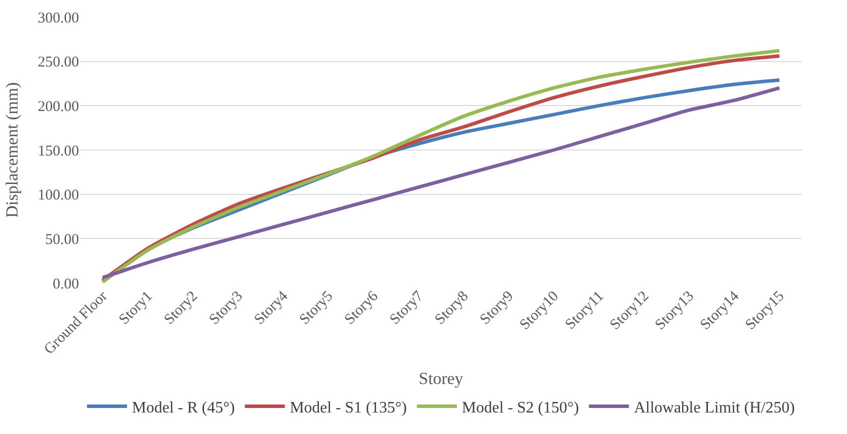 Image resolution: width=847 pixels, height=434 pixels. I want to click on legend-label: Model - S2 (150°), so click(520, 408).